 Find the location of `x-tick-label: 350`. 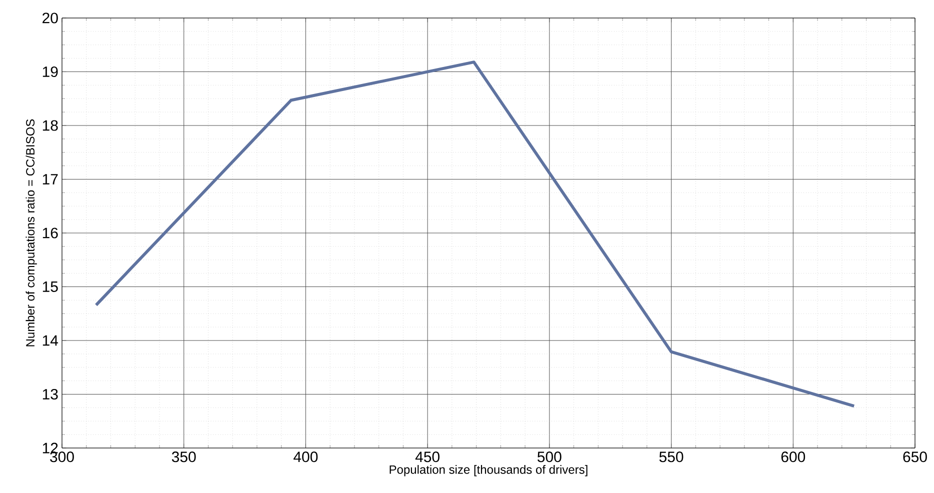

x-tick-label: 350 is located at coordinates (184, 457).